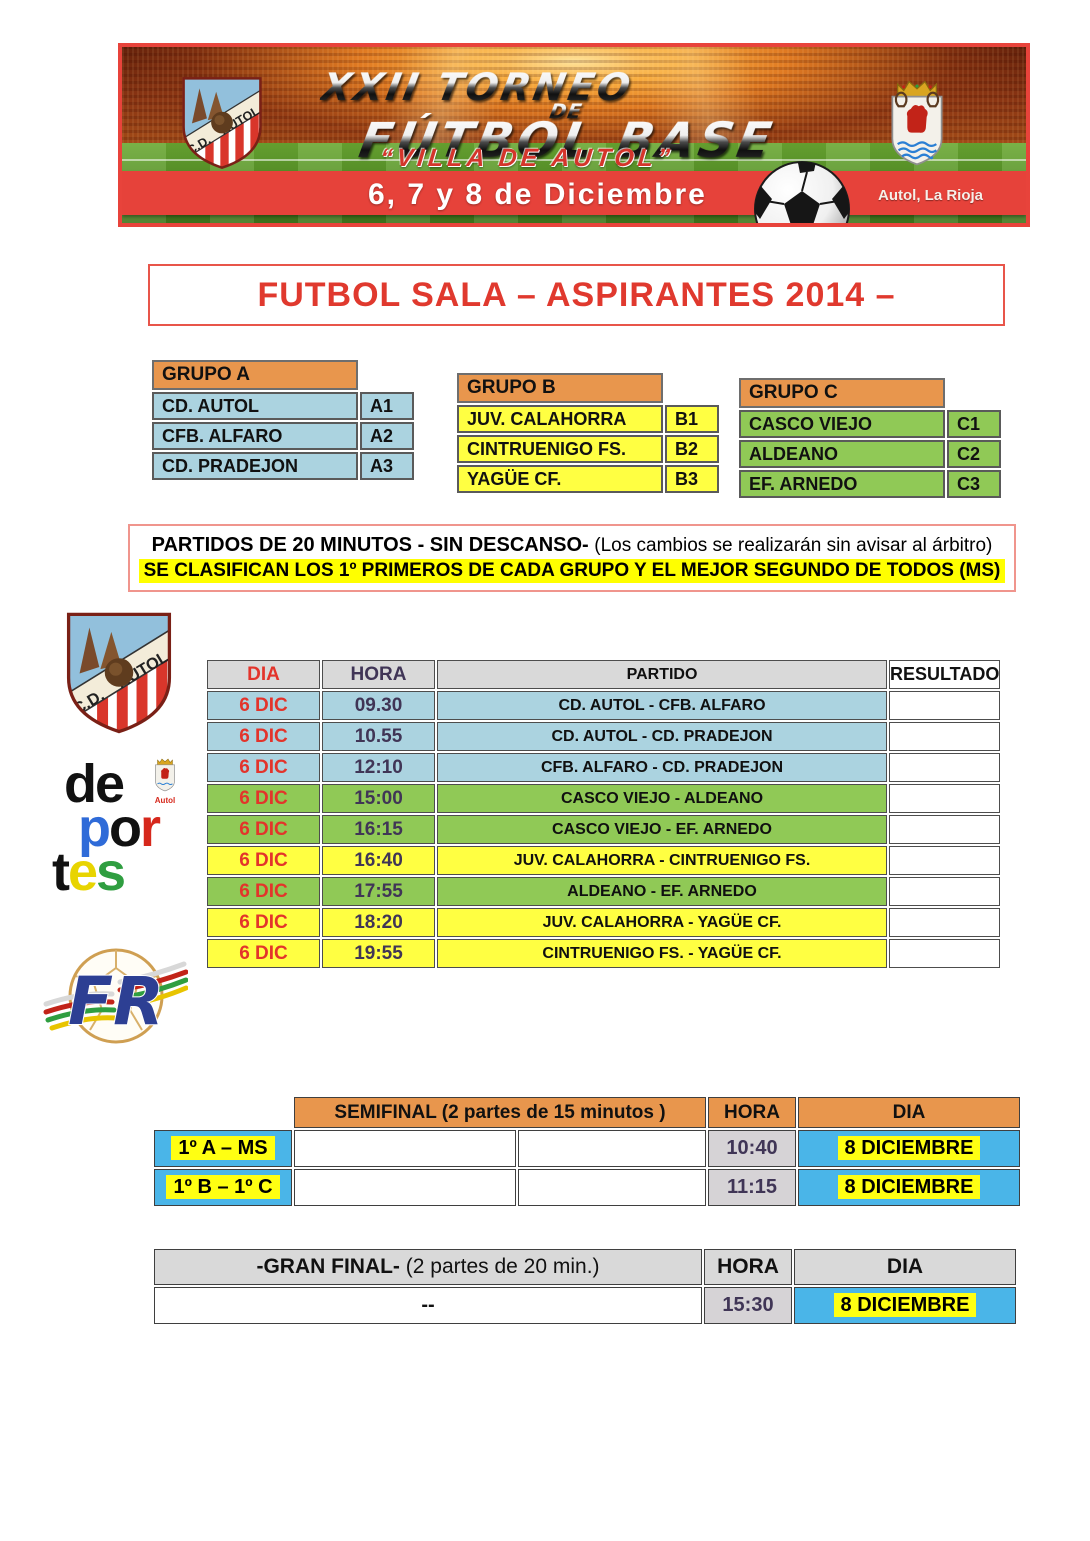  I want to click on deportes-logo: Autol de por tes, so click(117, 828).